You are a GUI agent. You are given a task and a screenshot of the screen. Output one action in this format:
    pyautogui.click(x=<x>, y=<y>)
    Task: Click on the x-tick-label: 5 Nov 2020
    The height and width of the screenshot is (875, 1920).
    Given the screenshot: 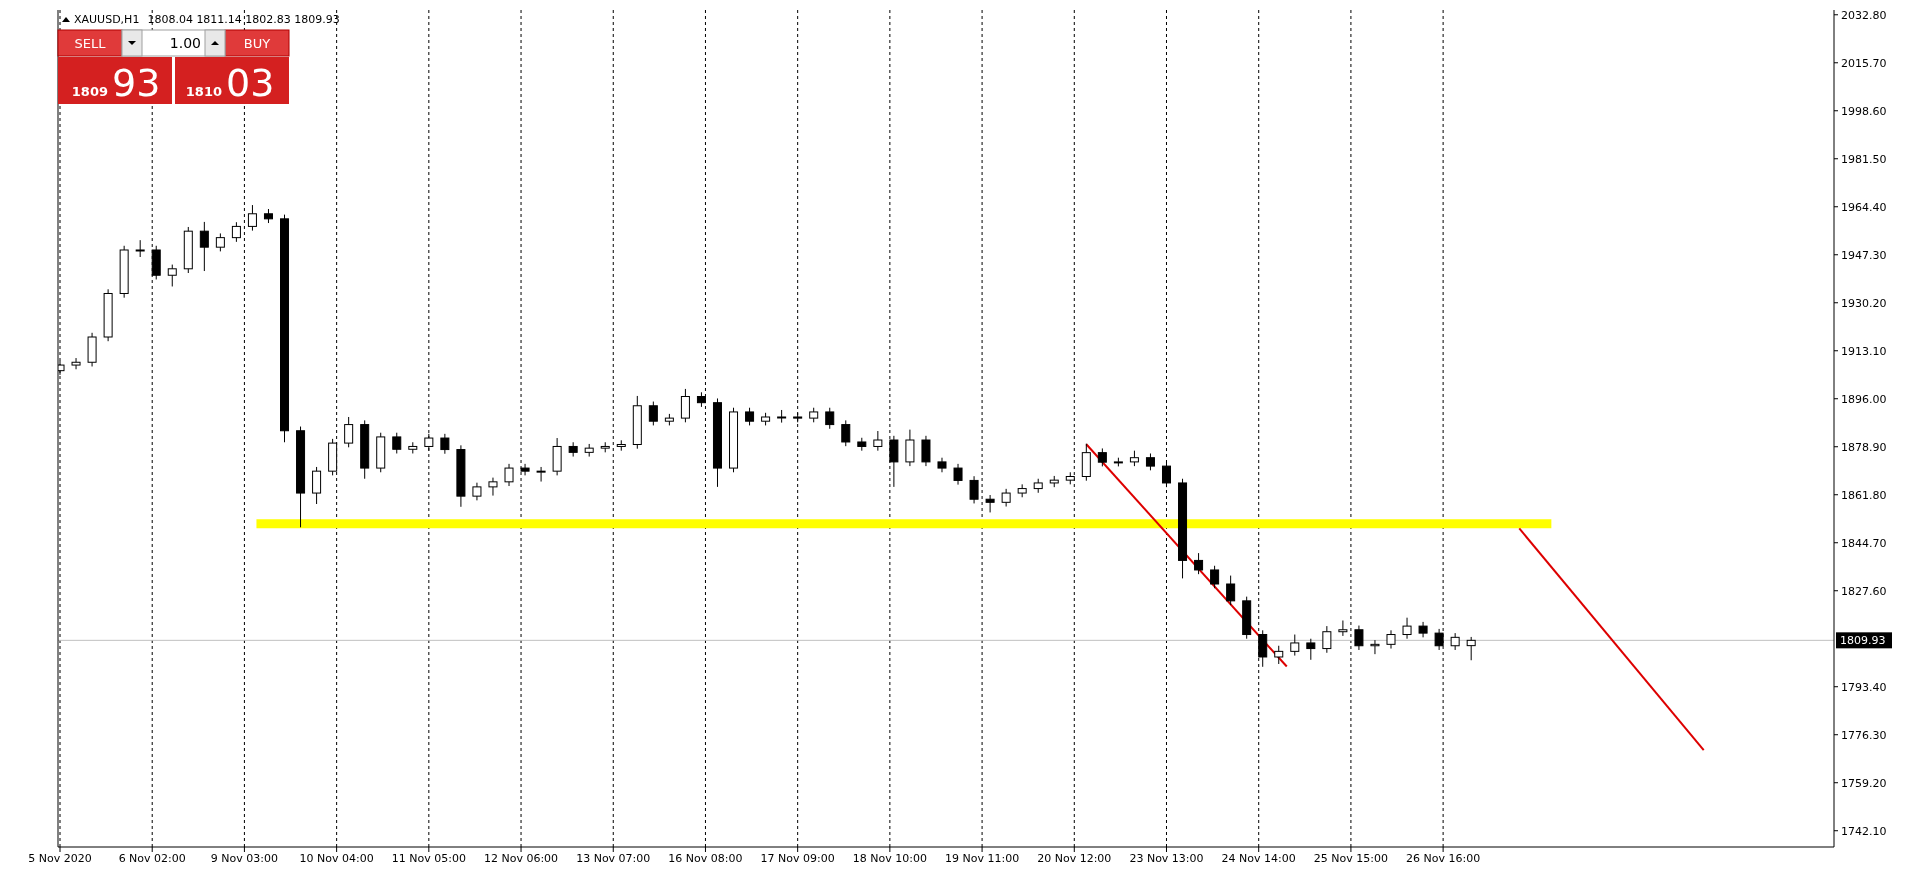 What is the action you would take?
    pyautogui.click(x=60, y=858)
    